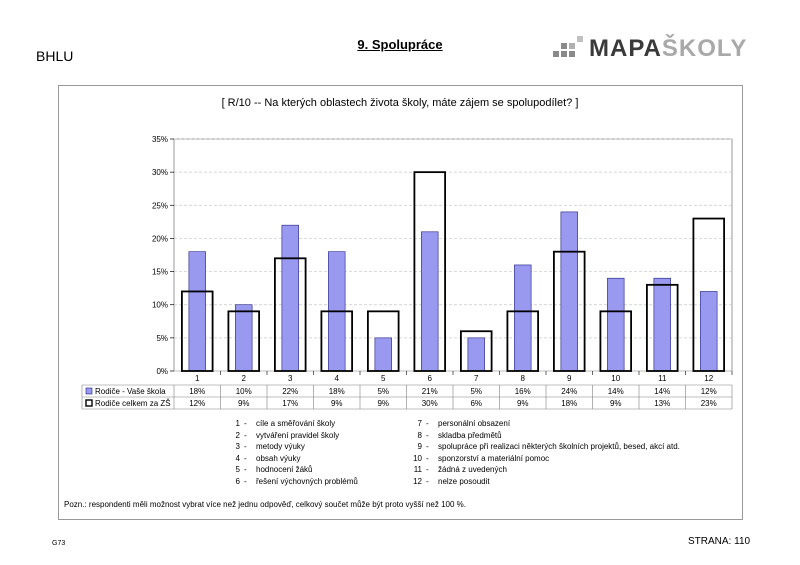  Describe the element at coordinates (160, 305) in the screenshot. I see `y-tick-label: 10%` at that location.